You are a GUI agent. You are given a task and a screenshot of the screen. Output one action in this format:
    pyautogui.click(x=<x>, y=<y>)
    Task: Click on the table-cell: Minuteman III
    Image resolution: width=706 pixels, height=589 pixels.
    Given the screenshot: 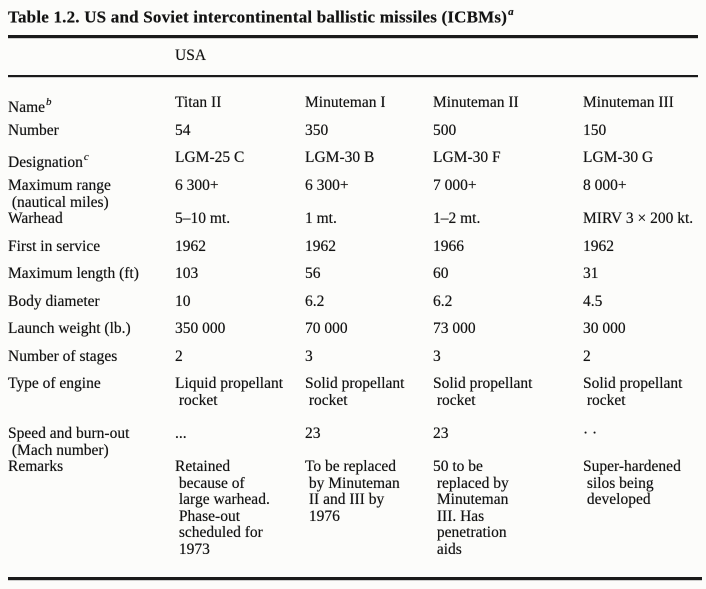 What is the action you would take?
    pyautogui.click(x=628, y=102)
    